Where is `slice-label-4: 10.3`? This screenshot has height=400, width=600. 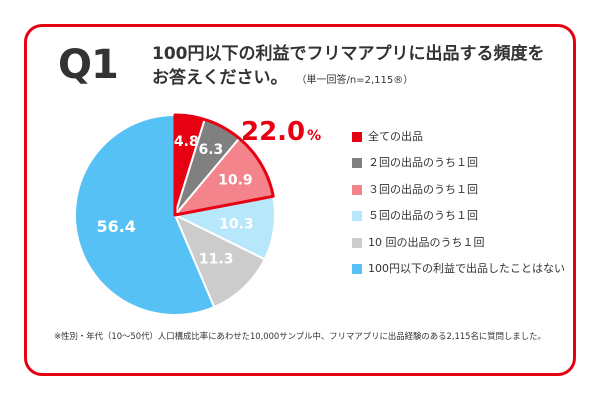 slice-label-4: 10.3 is located at coordinates (236, 224).